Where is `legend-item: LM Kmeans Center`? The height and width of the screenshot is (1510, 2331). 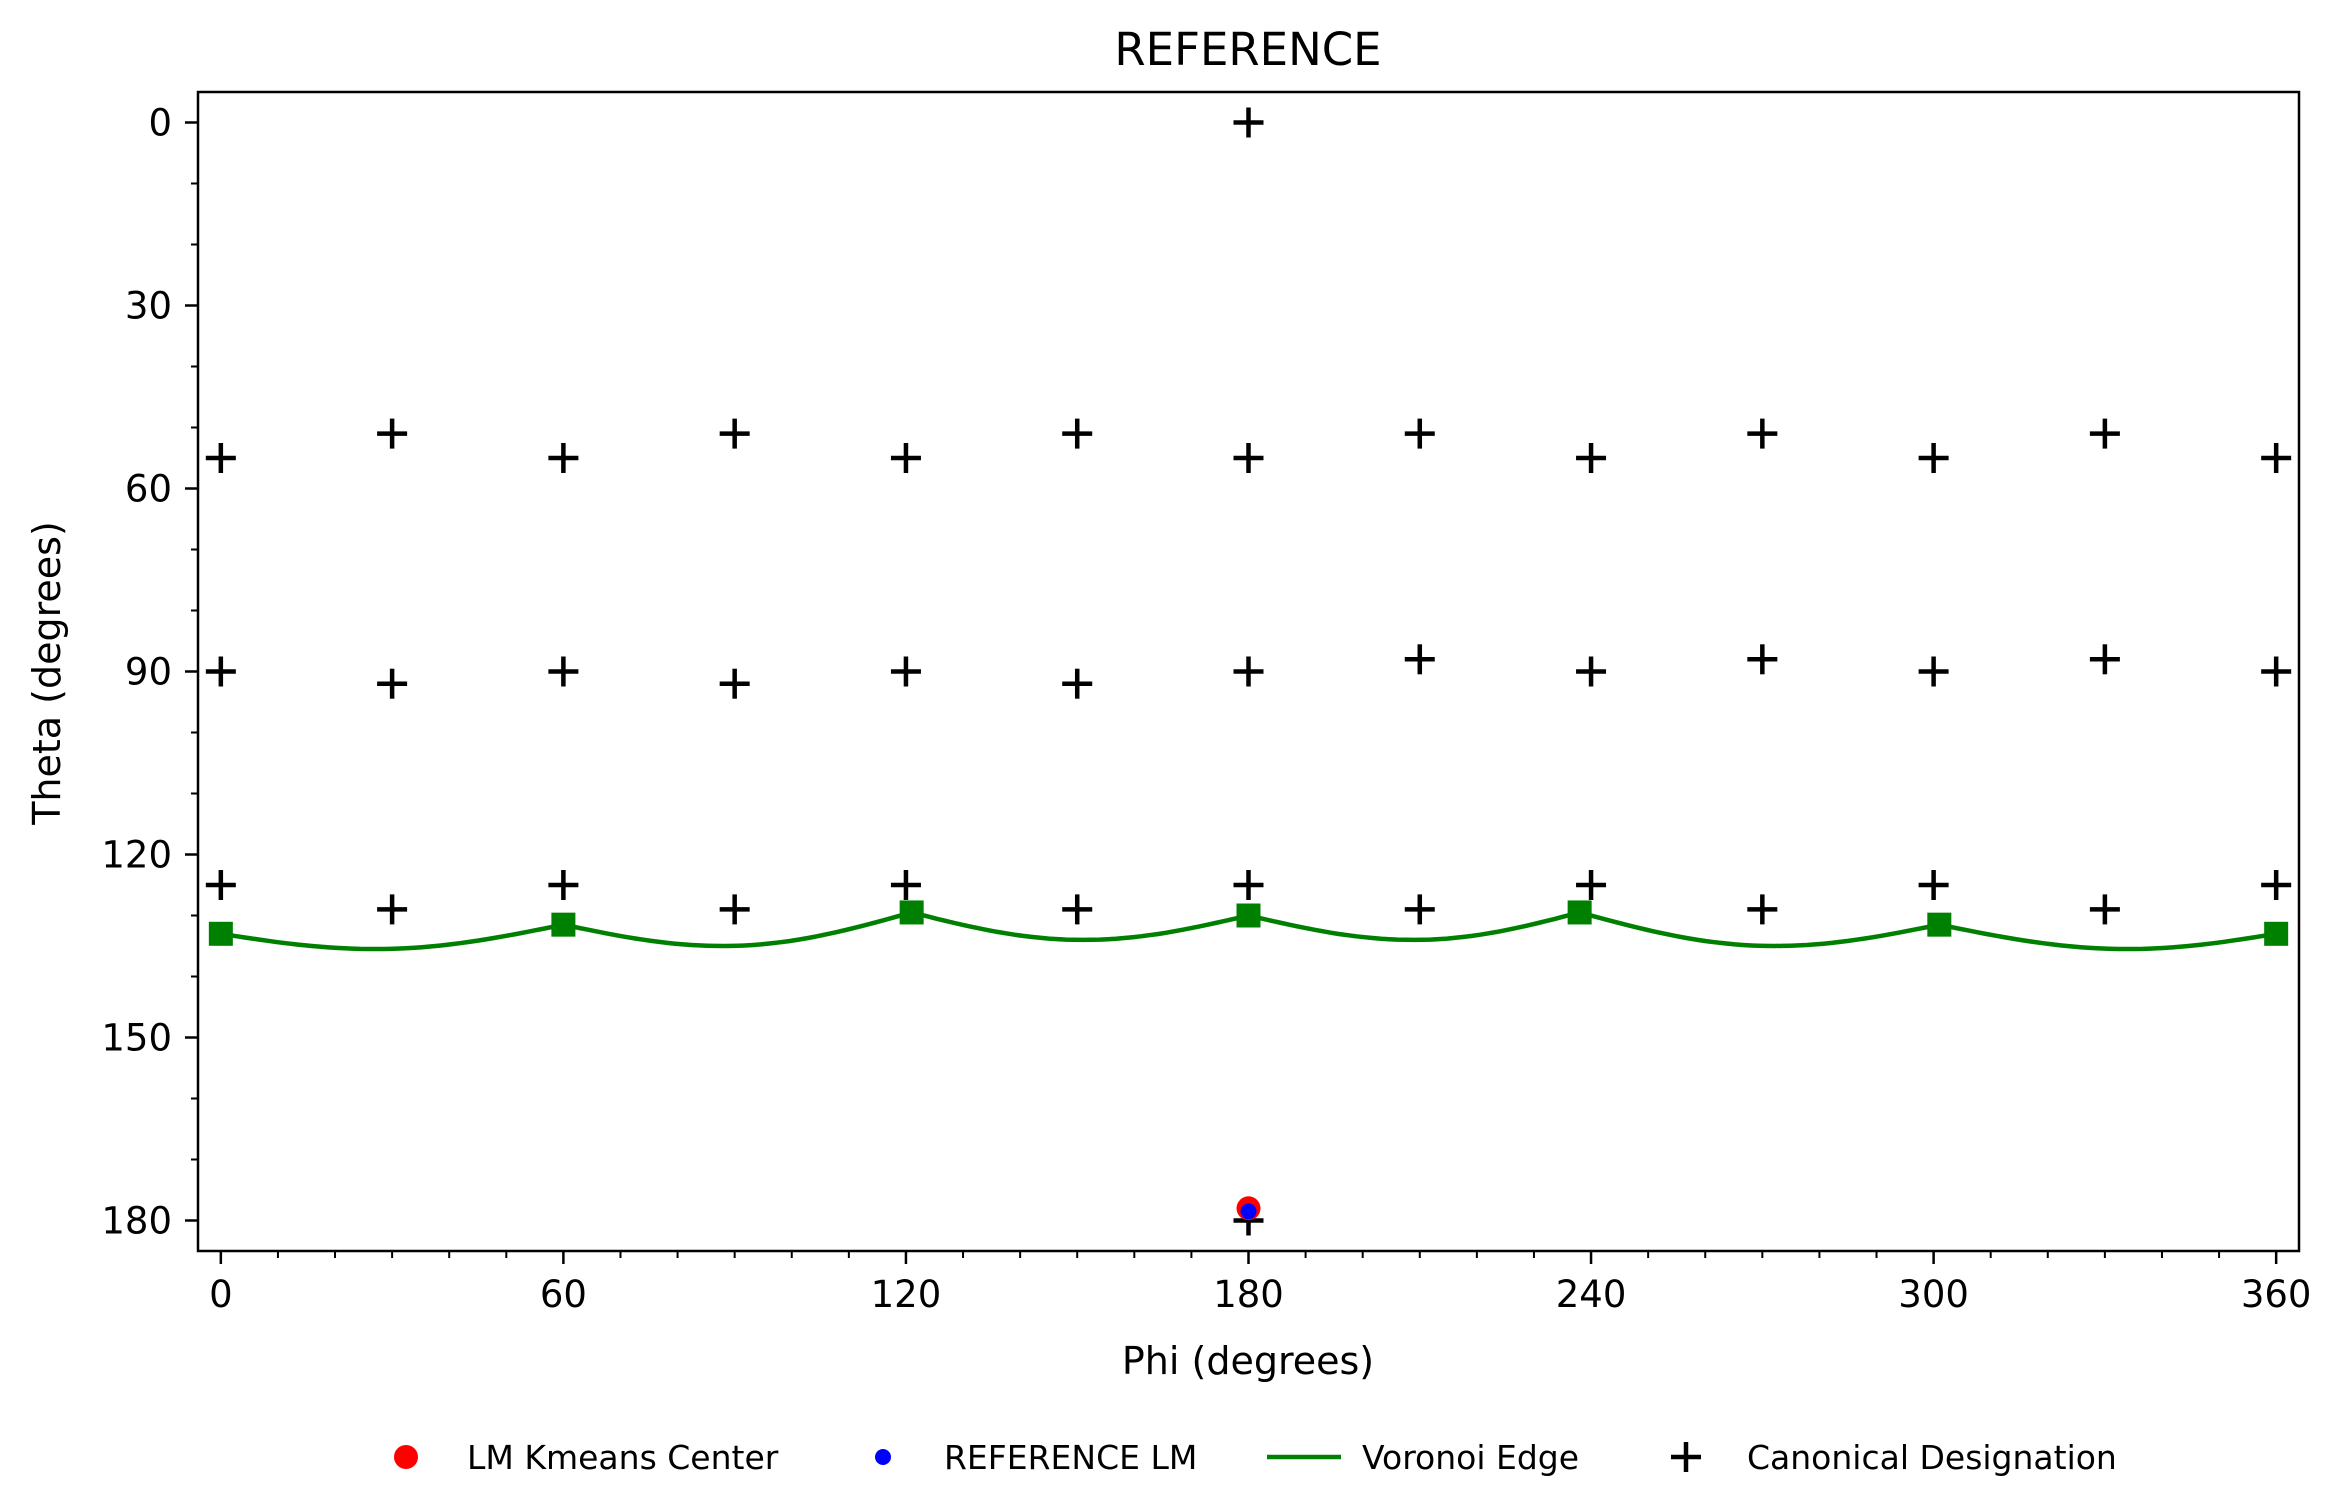 legend-item: LM Kmeans Center is located at coordinates (586, 1457).